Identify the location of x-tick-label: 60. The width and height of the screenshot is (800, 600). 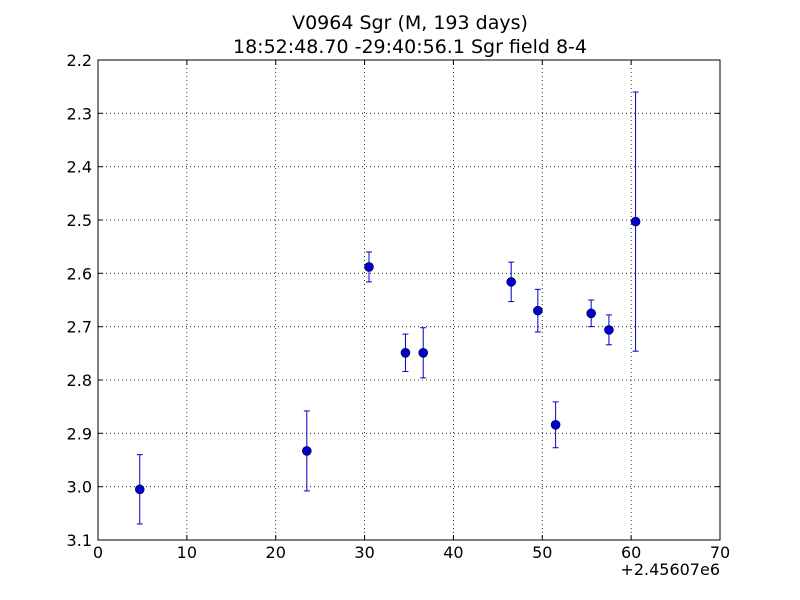
(631, 552).